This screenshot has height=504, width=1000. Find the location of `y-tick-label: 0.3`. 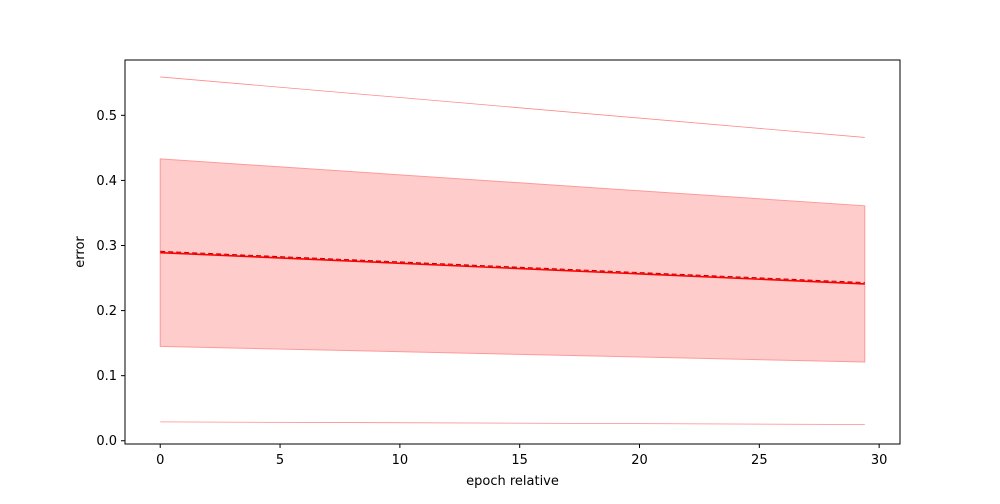

y-tick-label: 0.3 is located at coordinates (106, 246).